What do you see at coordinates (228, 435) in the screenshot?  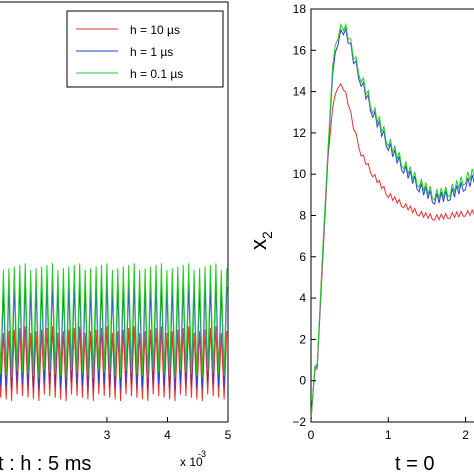 I see `left-x-tick-label: 5` at bounding box center [228, 435].